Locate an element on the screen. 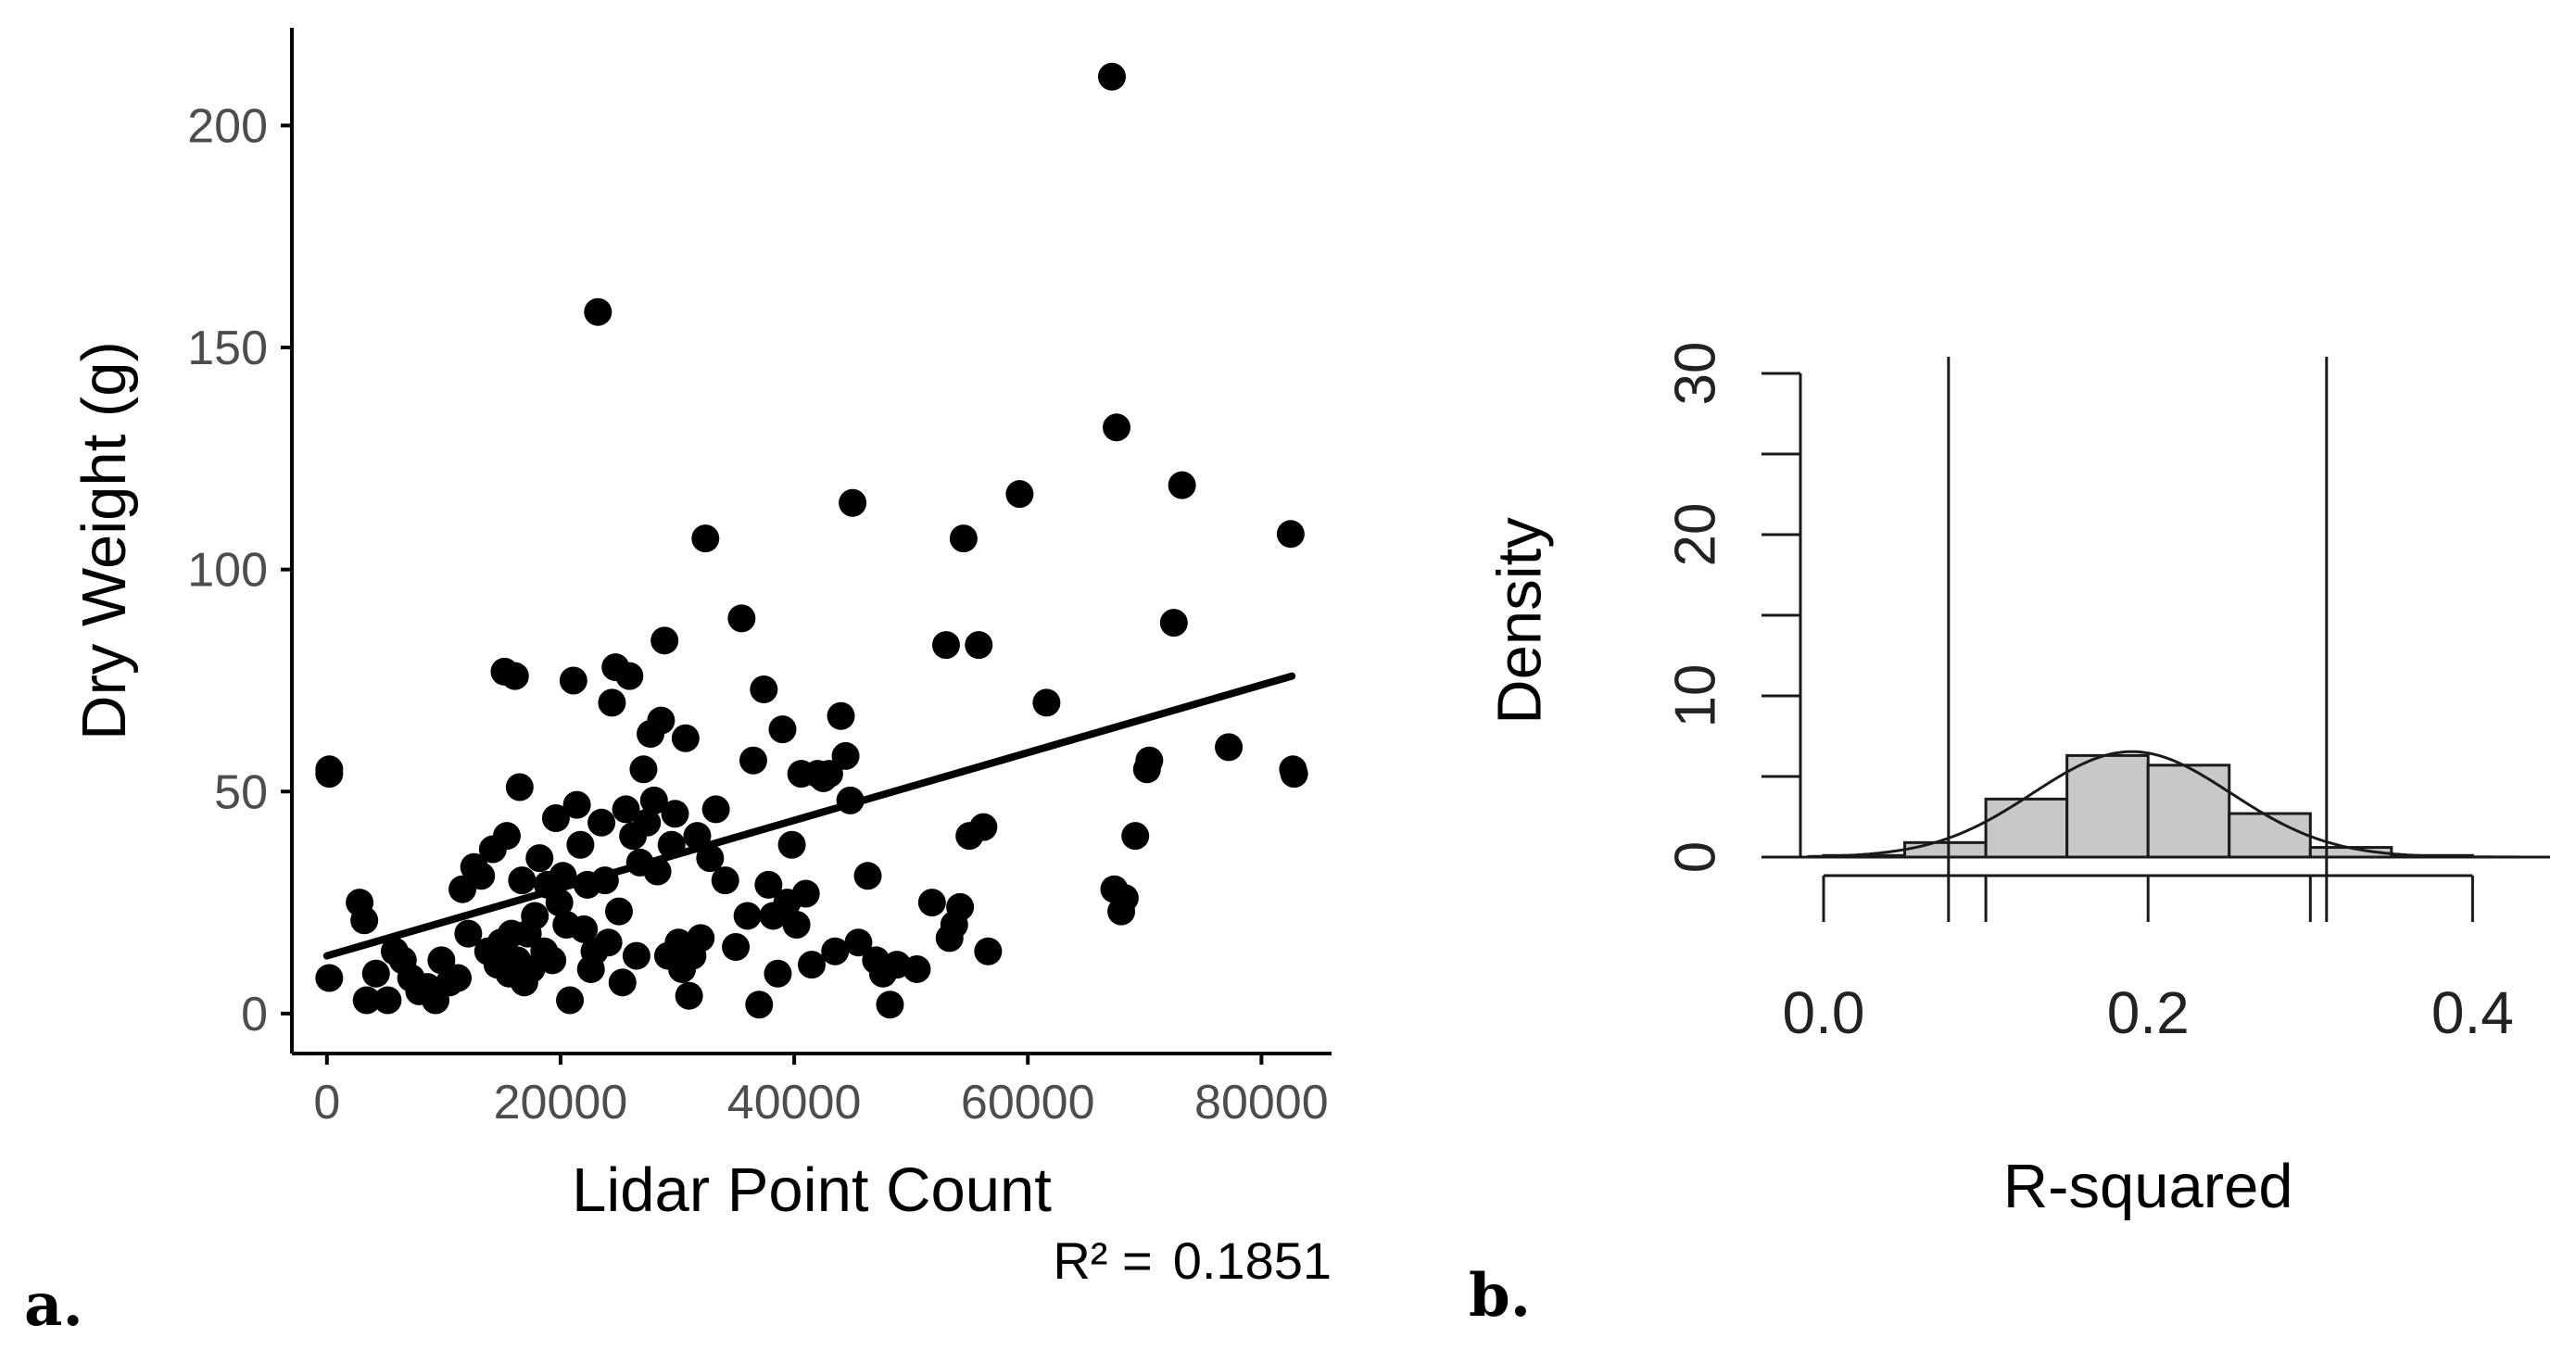 Image resolution: width=2576 pixels, height=1363 pixels. x-tick-label: 0.0 is located at coordinates (1824, 1012).